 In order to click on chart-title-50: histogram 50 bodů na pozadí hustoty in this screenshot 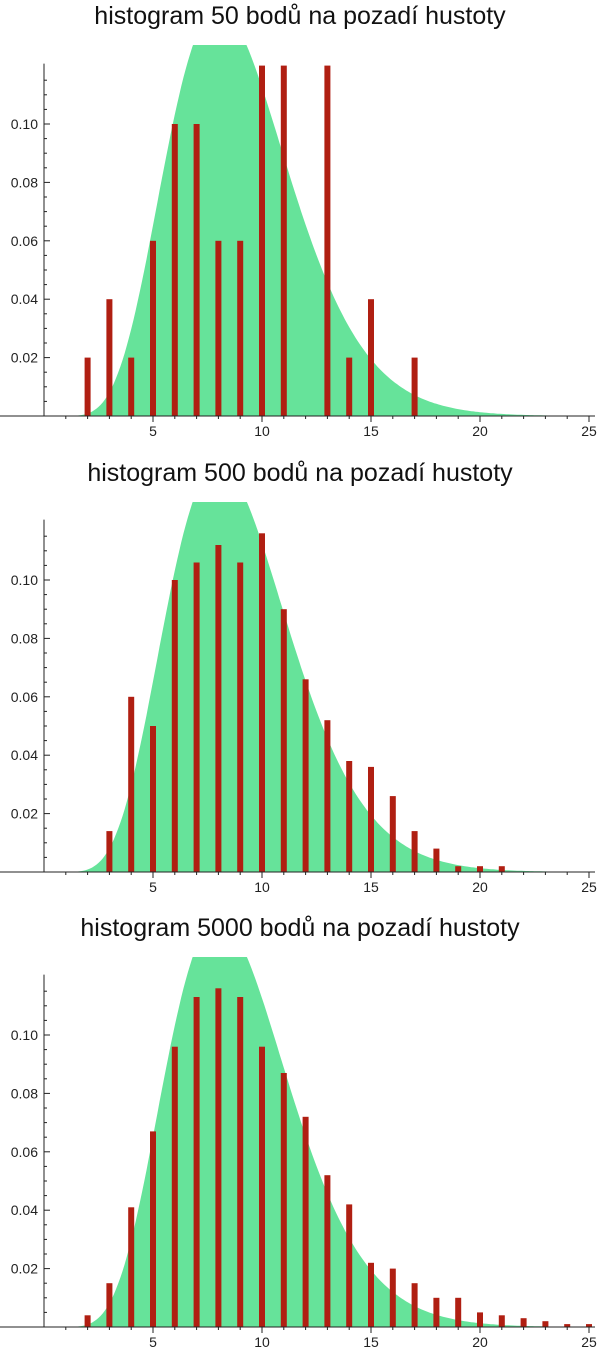, I will do `click(300, 16)`.